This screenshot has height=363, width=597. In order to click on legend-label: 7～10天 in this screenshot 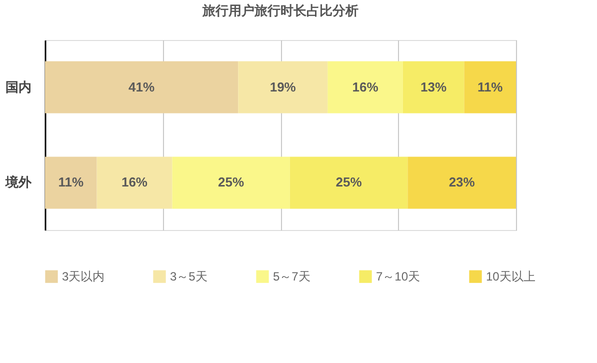, I will do `click(398, 277)`.